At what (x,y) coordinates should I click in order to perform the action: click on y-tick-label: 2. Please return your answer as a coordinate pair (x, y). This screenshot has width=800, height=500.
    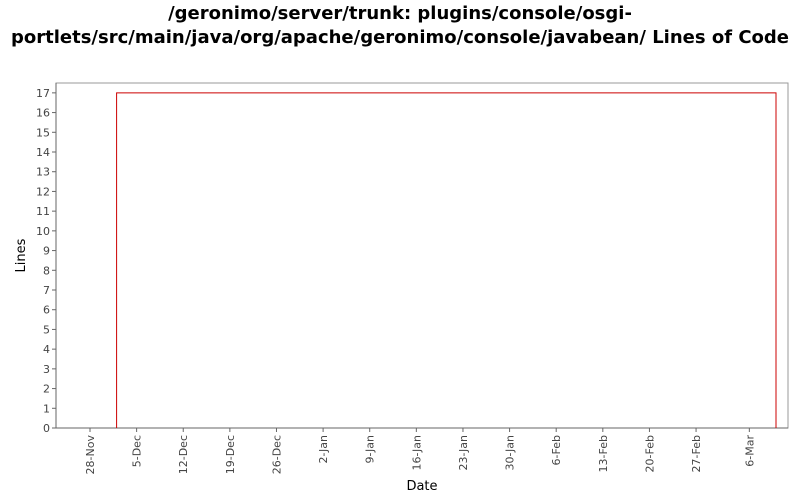
    Looking at the image, I should click on (46, 389).